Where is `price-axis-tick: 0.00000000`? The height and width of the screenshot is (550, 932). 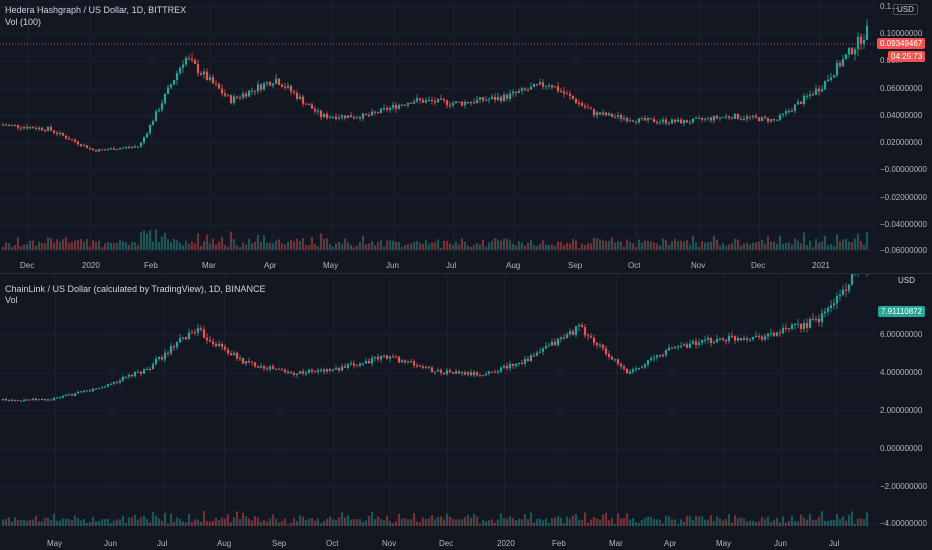 price-axis-tick: 0.00000000 is located at coordinates (901, 448).